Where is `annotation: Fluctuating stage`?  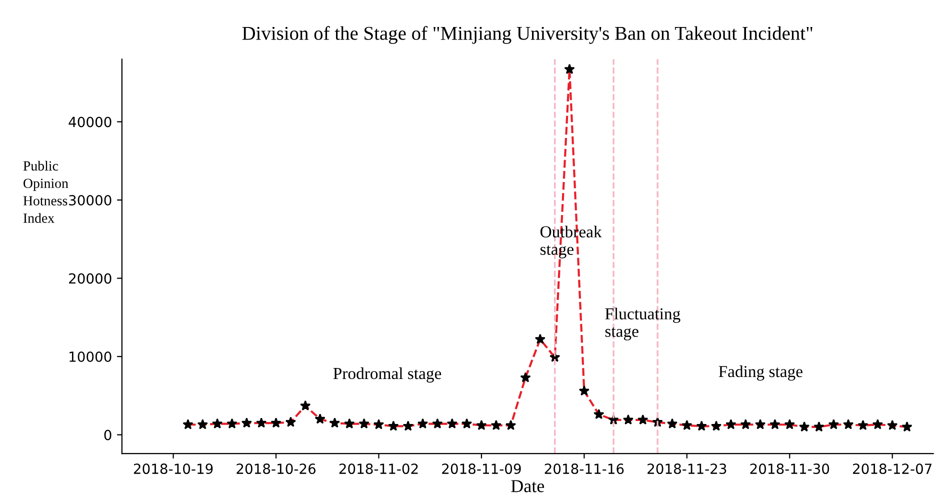
annotation: Fluctuating stage is located at coordinates (642, 324).